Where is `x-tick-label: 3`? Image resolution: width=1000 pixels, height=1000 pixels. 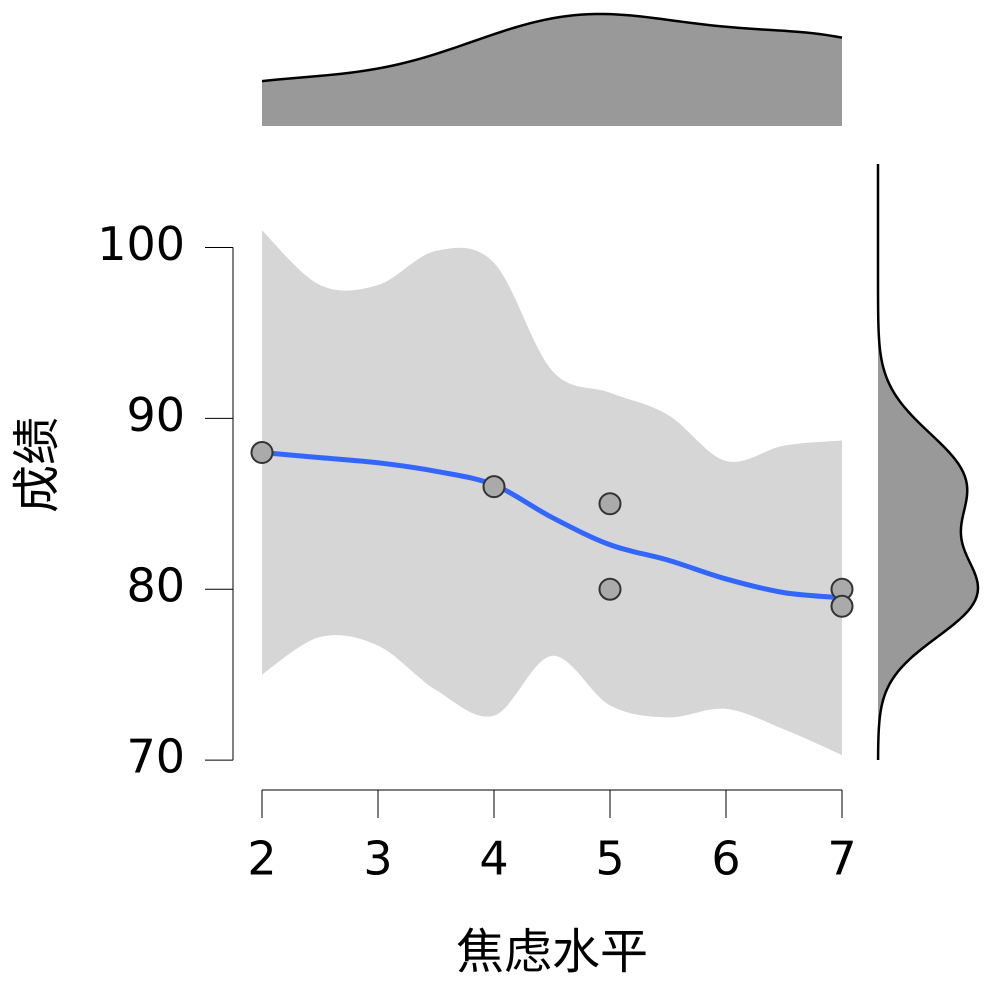 x-tick-label: 3 is located at coordinates (377, 859).